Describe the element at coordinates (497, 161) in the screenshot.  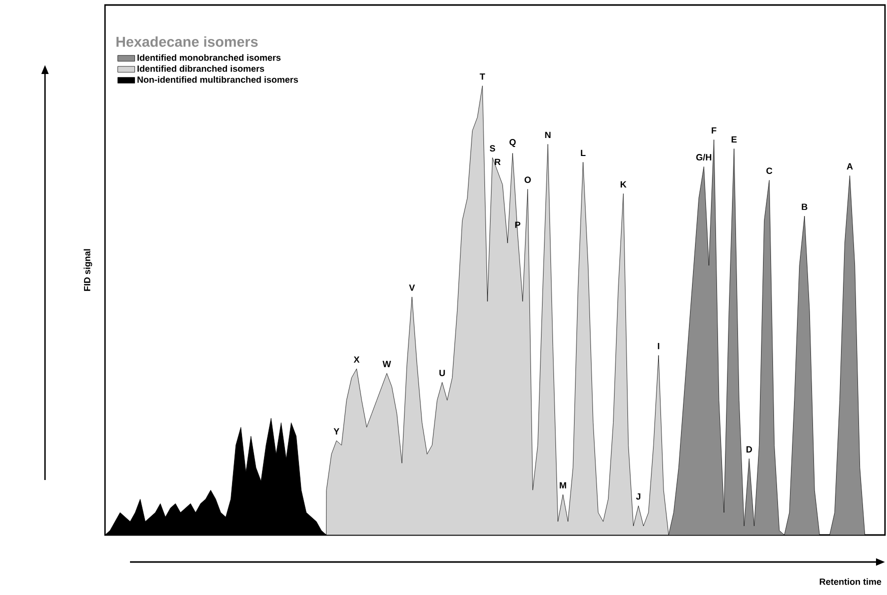
I see `annotation: R` at that location.